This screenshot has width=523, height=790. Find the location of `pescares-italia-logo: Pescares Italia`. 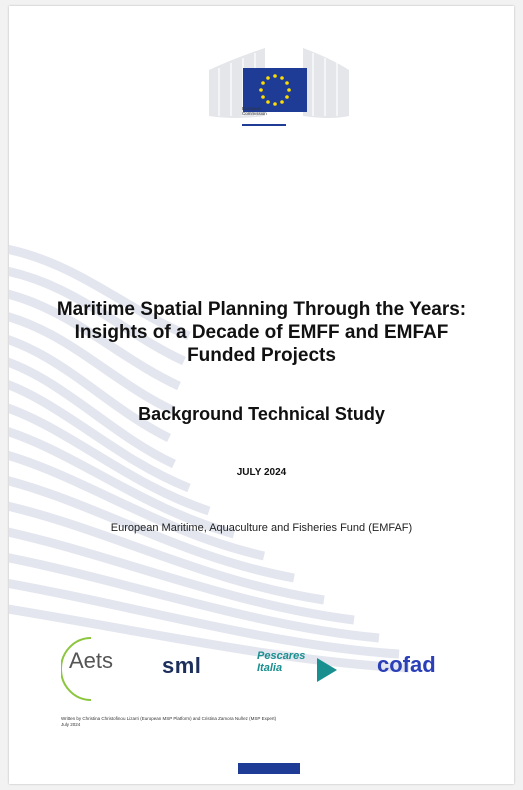

pescares-italia-logo: Pescares Italia is located at coordinates (281, 662).